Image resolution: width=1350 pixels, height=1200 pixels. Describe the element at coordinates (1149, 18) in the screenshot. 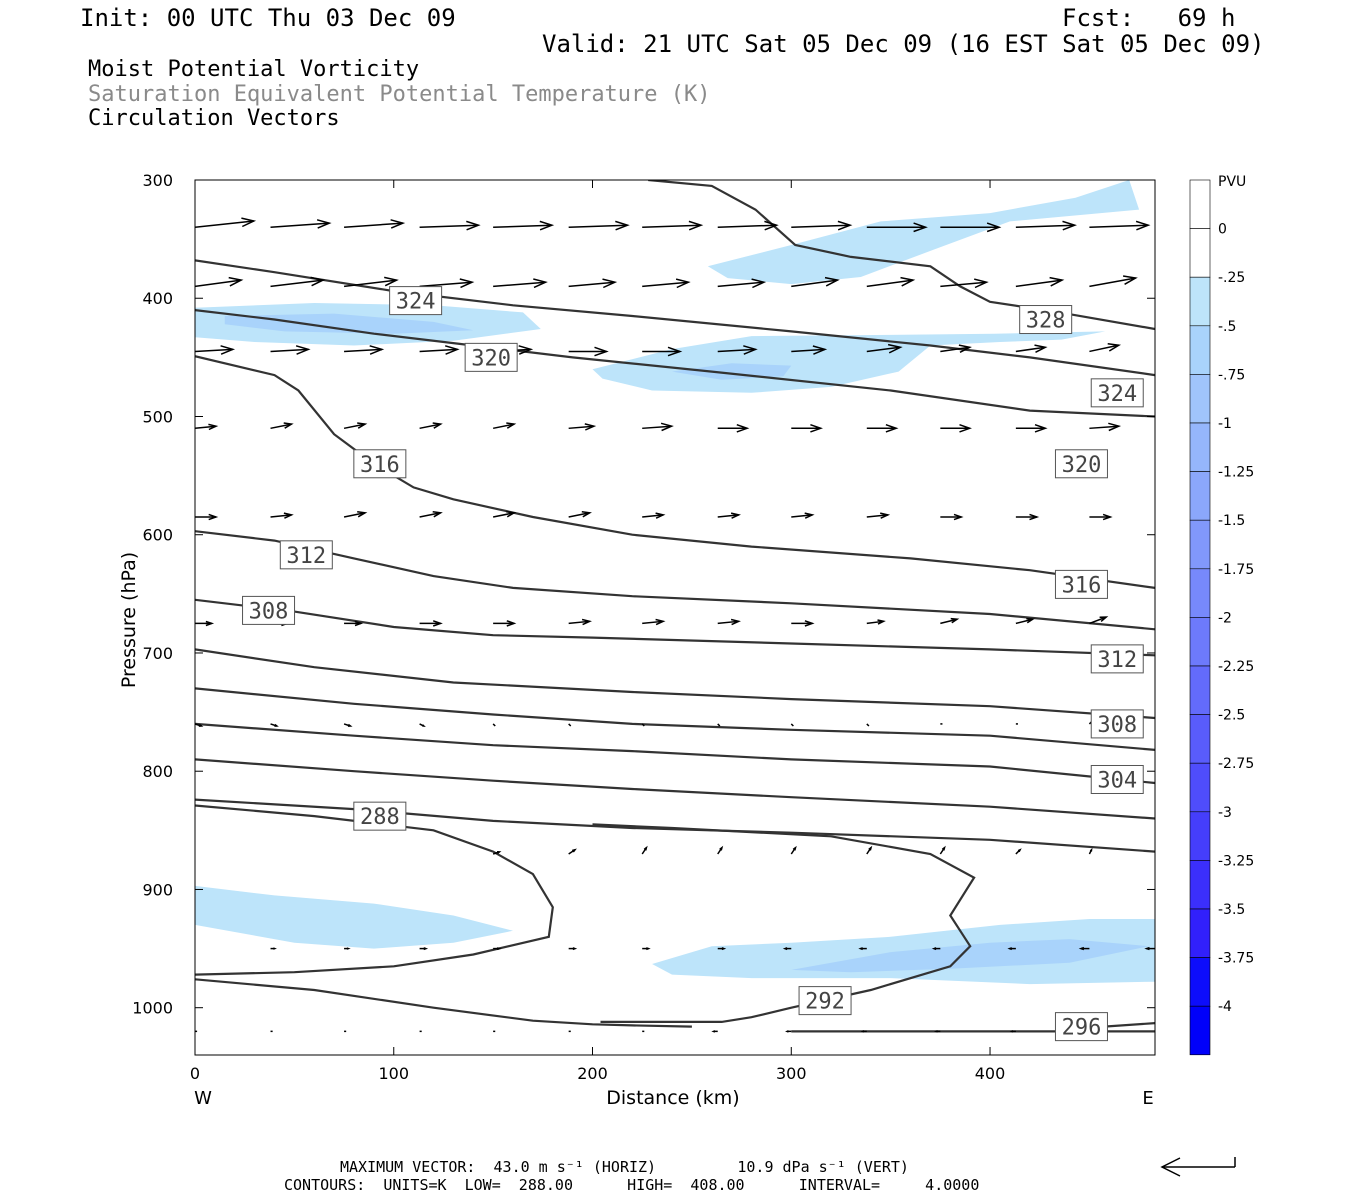

I see `forecast-hour: Fcst: 69 h` at that location.